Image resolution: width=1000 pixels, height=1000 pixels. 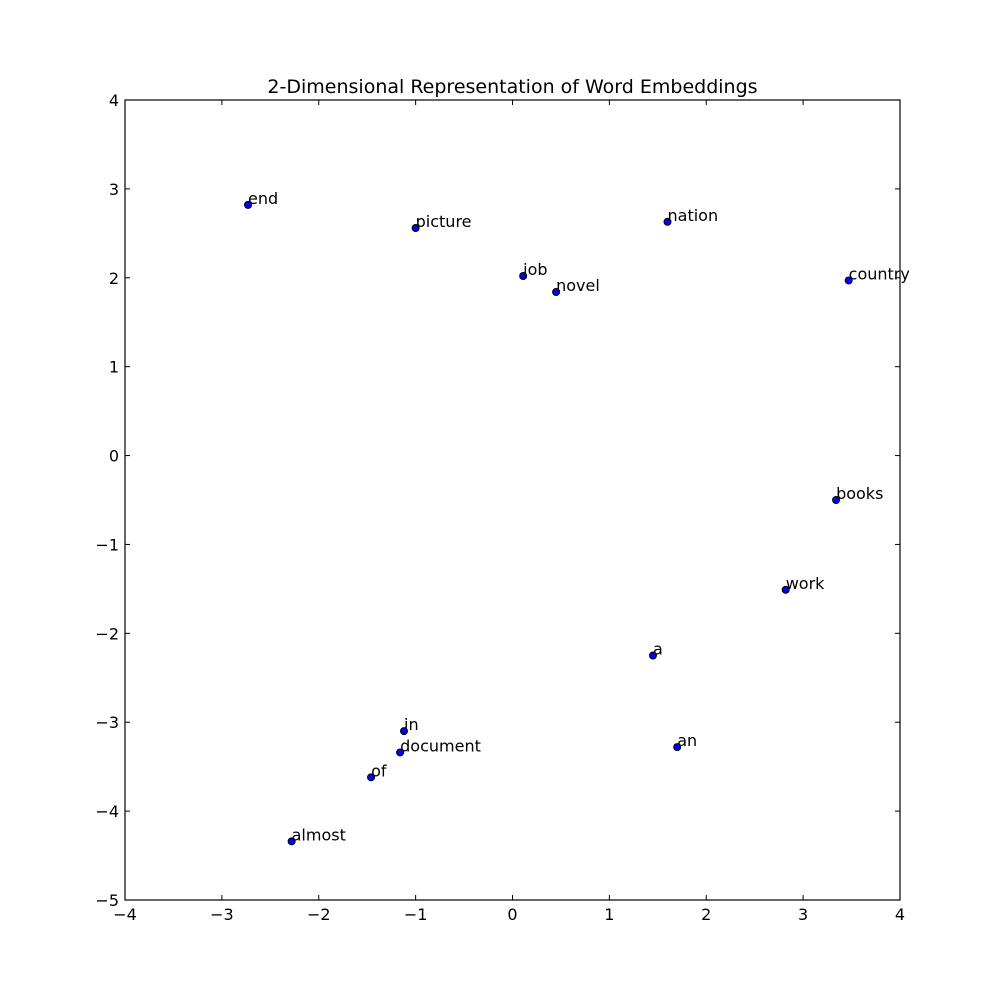 What do you see at coordinates (658, 649) in the screenshot?
I see `point-label: a` at bounding box center [658, 649].